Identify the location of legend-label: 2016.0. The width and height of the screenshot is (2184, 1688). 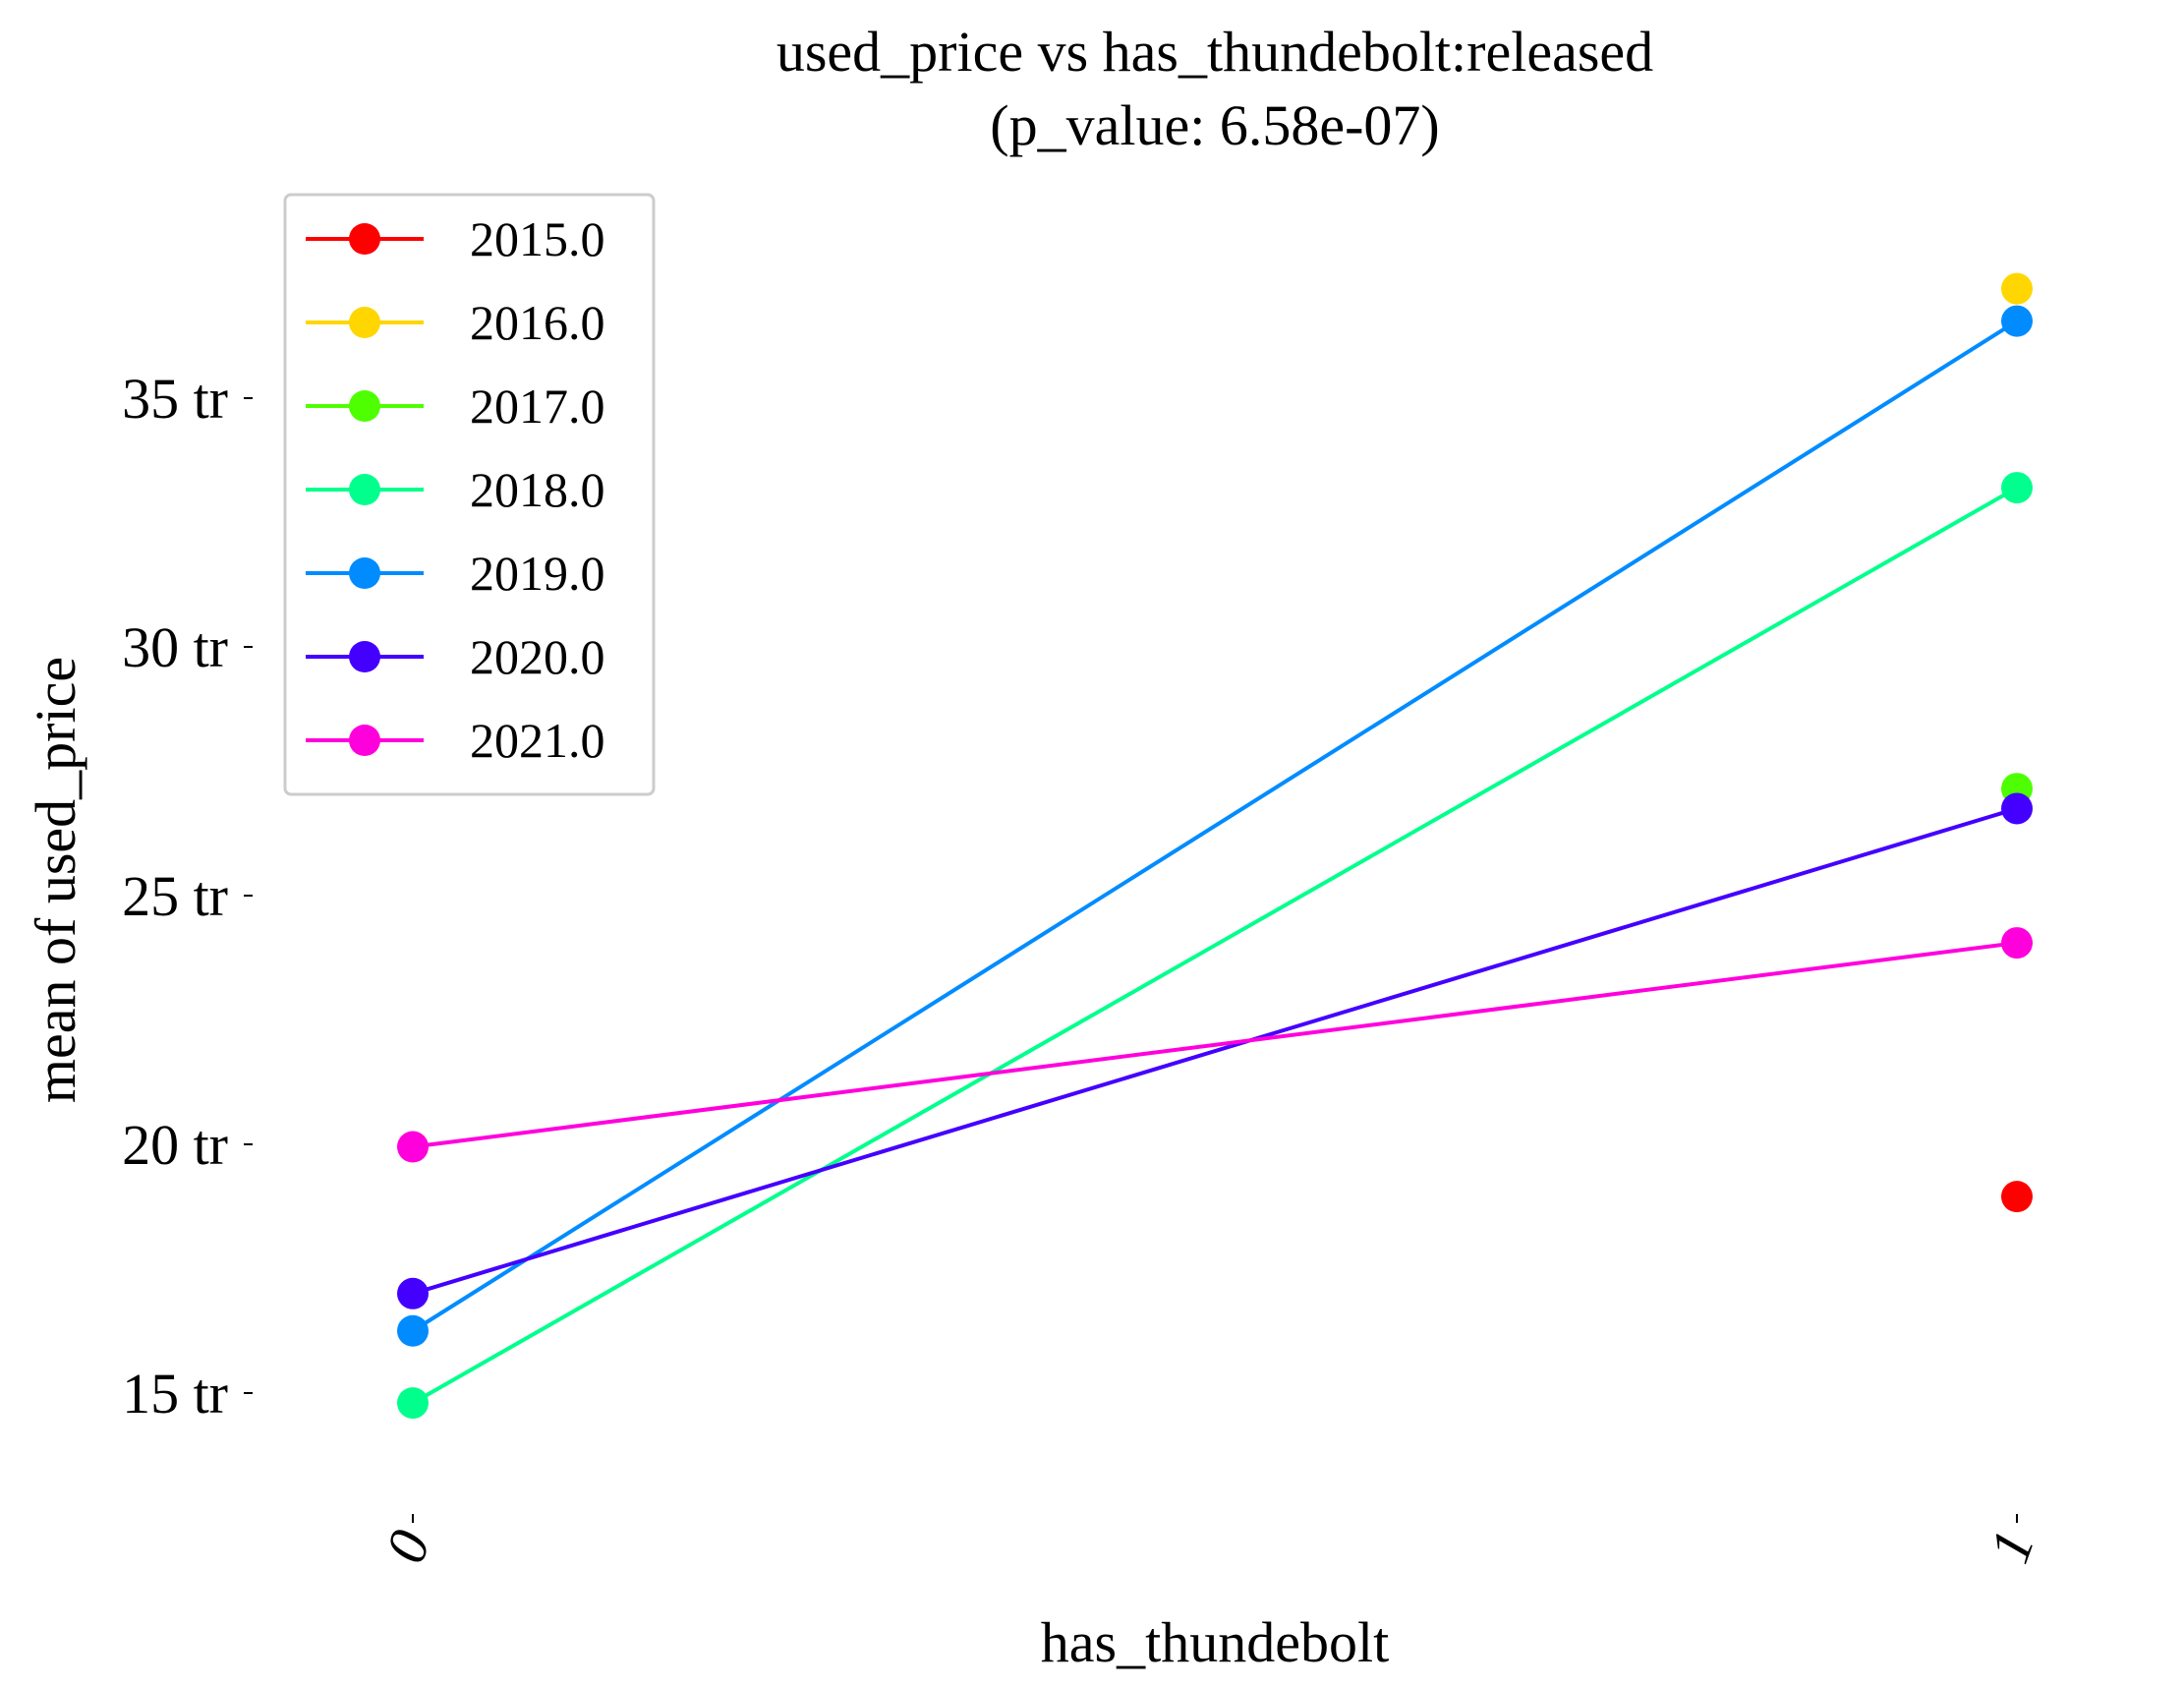
(537, 322).